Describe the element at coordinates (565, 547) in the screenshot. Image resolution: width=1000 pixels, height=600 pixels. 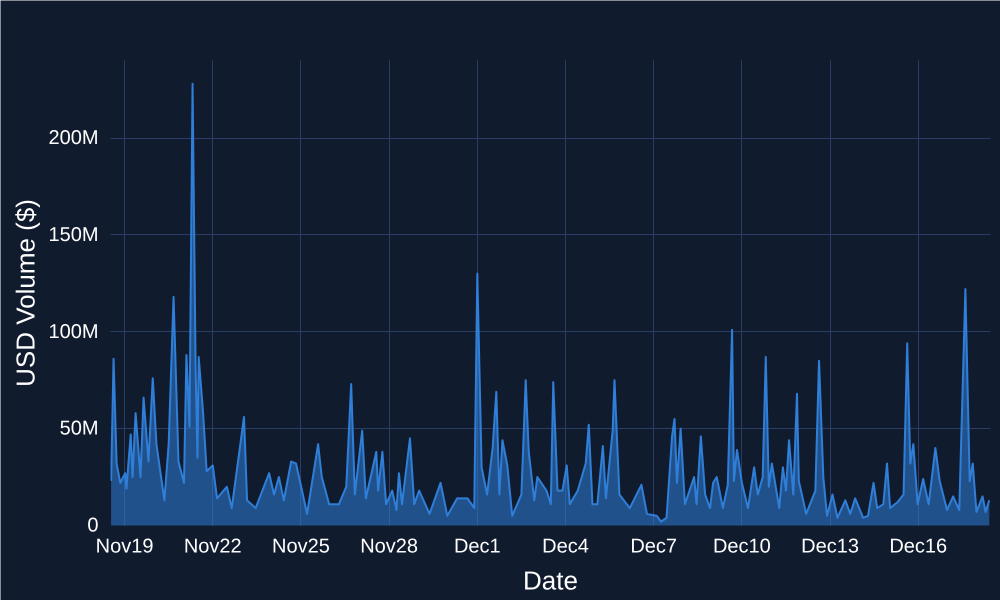
I see `x-tick-label: Dec4` at that location.